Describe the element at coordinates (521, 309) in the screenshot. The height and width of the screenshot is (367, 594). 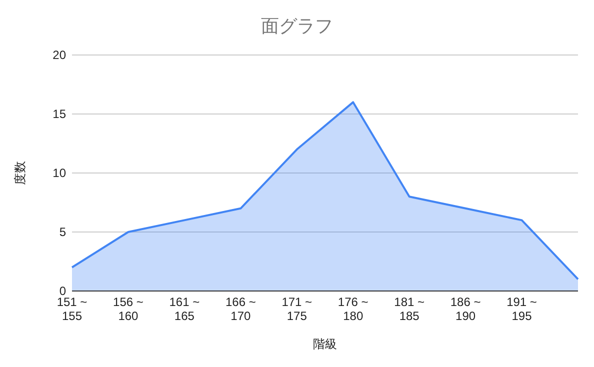
I see `x-tick-label: 191 ~ 195` at that location.